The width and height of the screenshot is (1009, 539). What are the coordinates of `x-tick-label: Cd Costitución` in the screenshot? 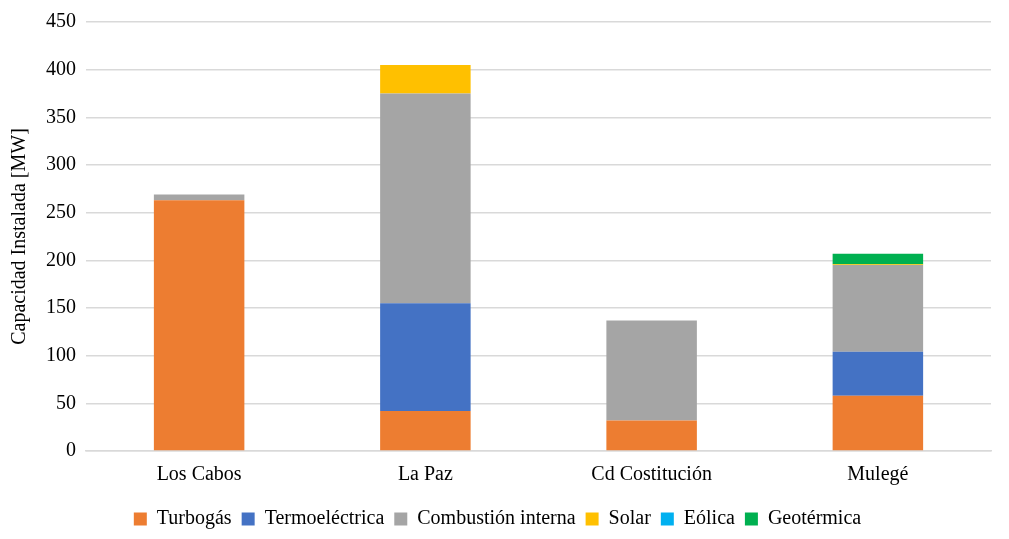 It's located at (651, 473).